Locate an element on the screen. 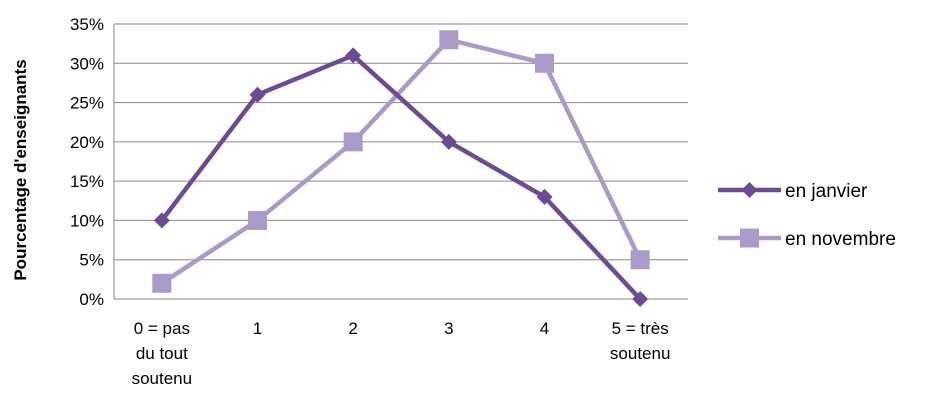 The width and height of the screenshot is (930, 407). y-tick-label: 35% is located at coordinates (87, 24).